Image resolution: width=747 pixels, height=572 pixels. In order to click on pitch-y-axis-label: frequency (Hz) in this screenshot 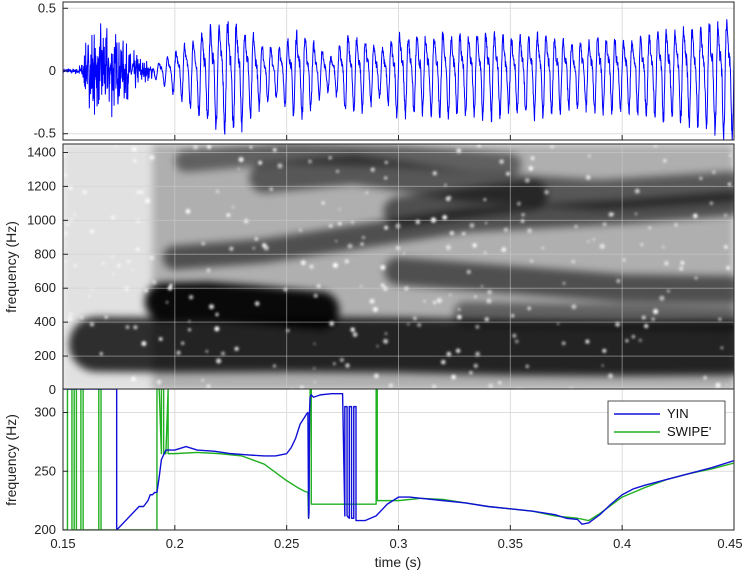, I will do `click(11, 460)`.